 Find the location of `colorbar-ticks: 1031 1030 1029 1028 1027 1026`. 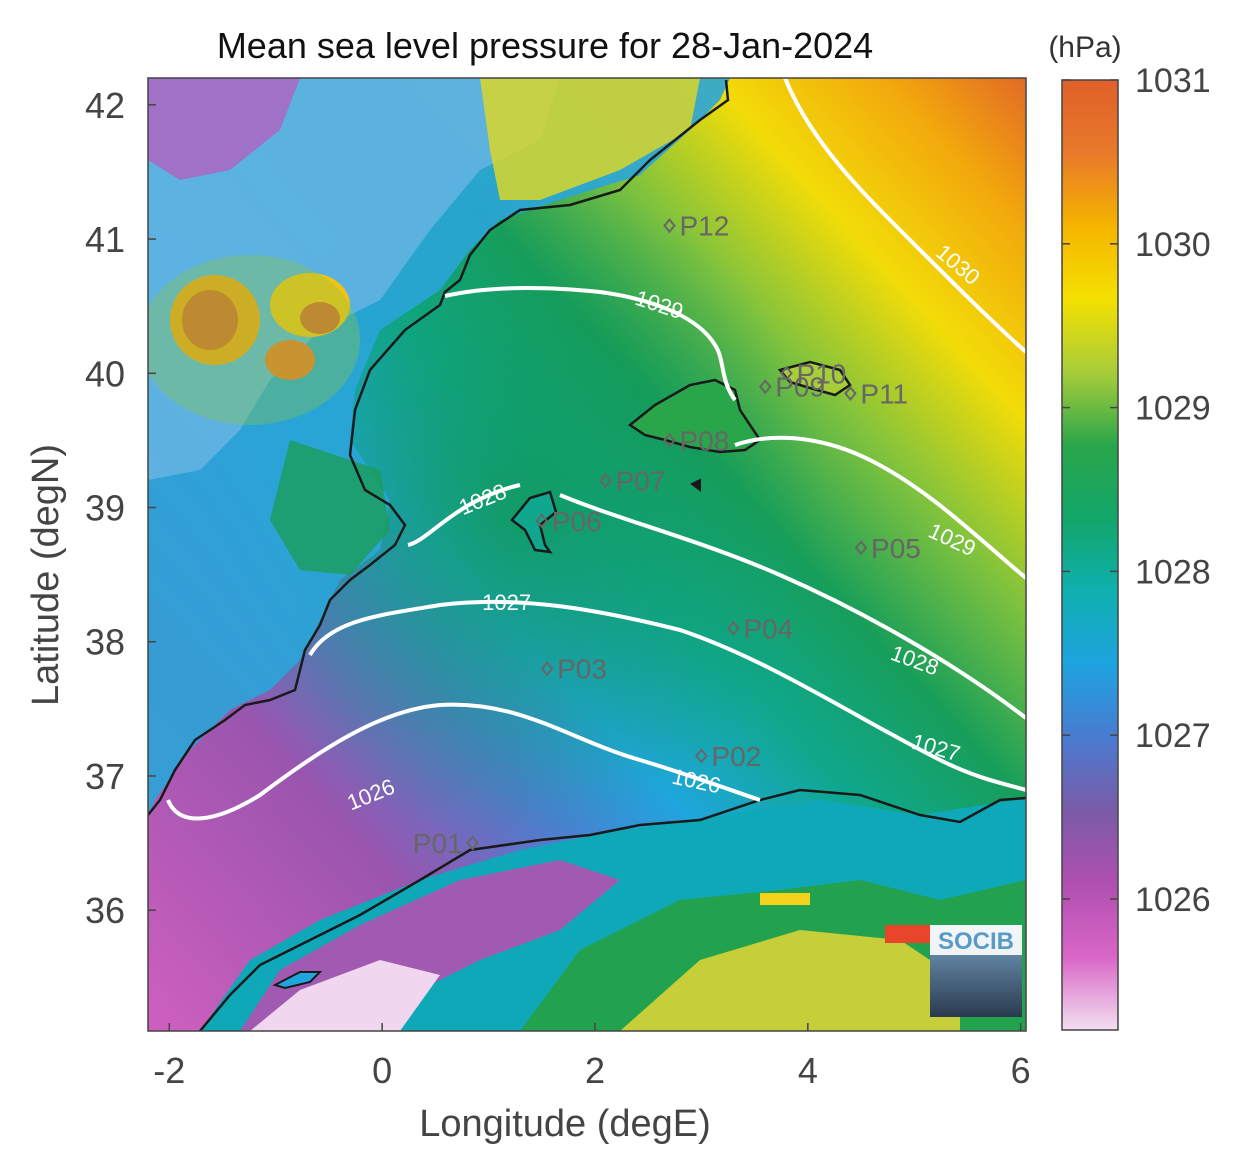

colorbar-ticks: 1031 1030 1029 1028 1027 1026 is located at coordinates (1136, 490).